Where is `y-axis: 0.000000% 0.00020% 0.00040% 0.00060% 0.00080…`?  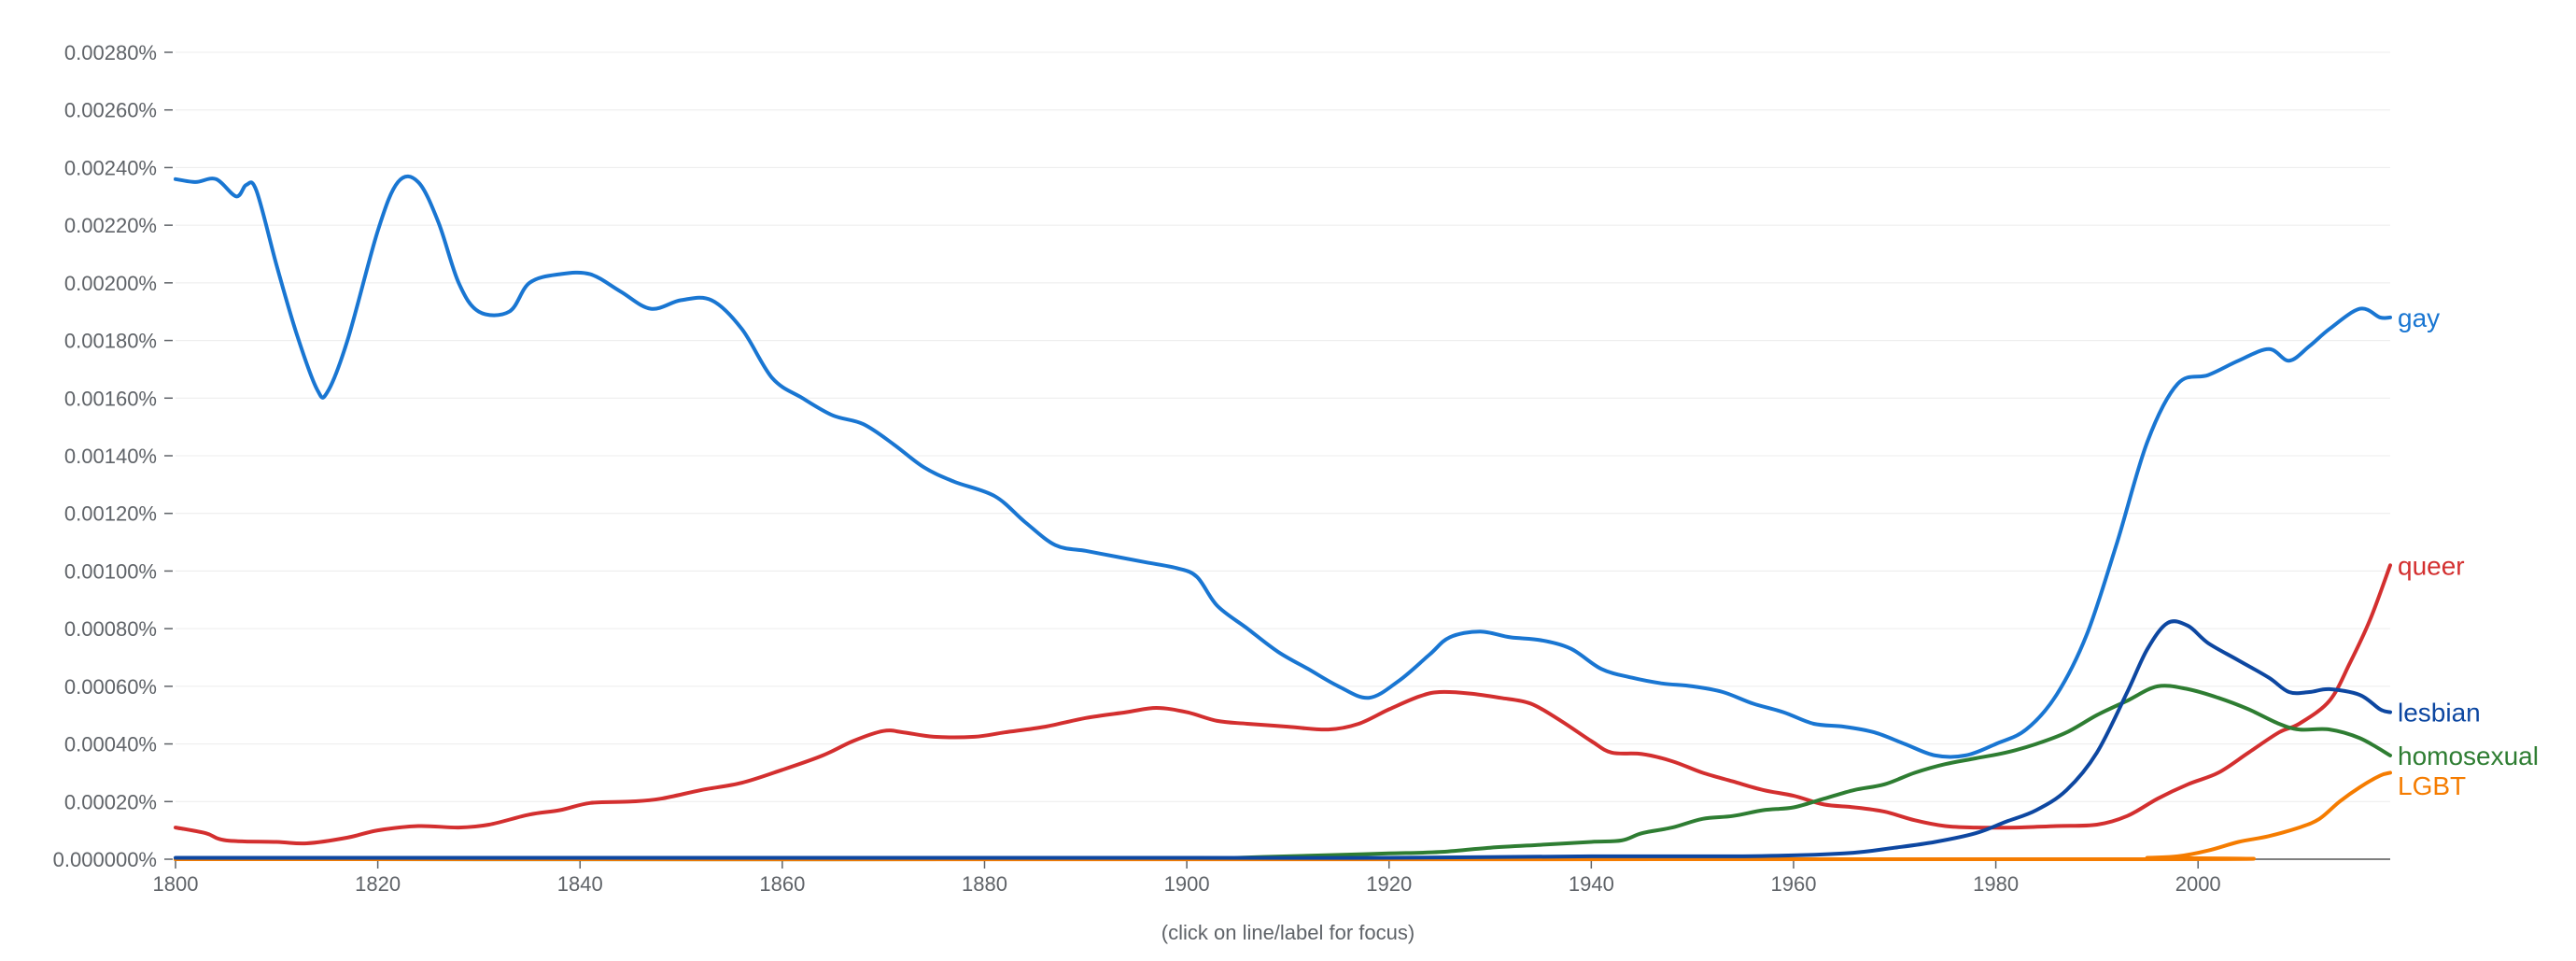
y-axis: 0.000000% 0.00020% 0.00040% 0.00060% 0.00080… is located at coordinates (113, 456).